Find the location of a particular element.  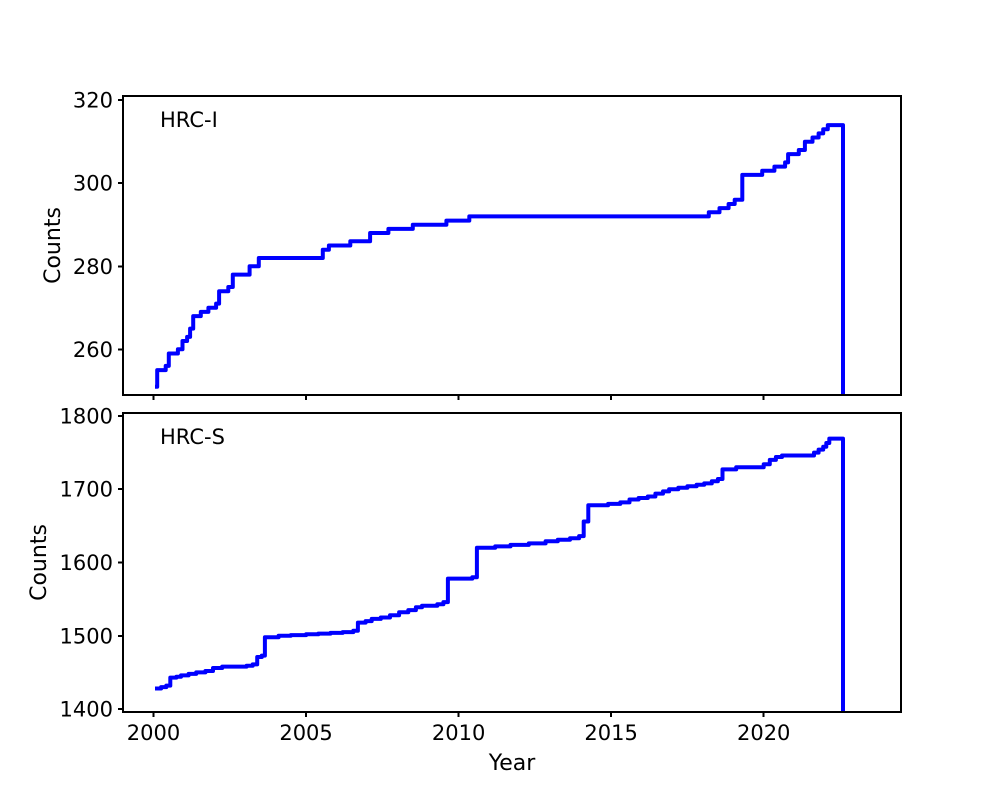

x-tick-label: 2000 is located at coordinates (153, 733).